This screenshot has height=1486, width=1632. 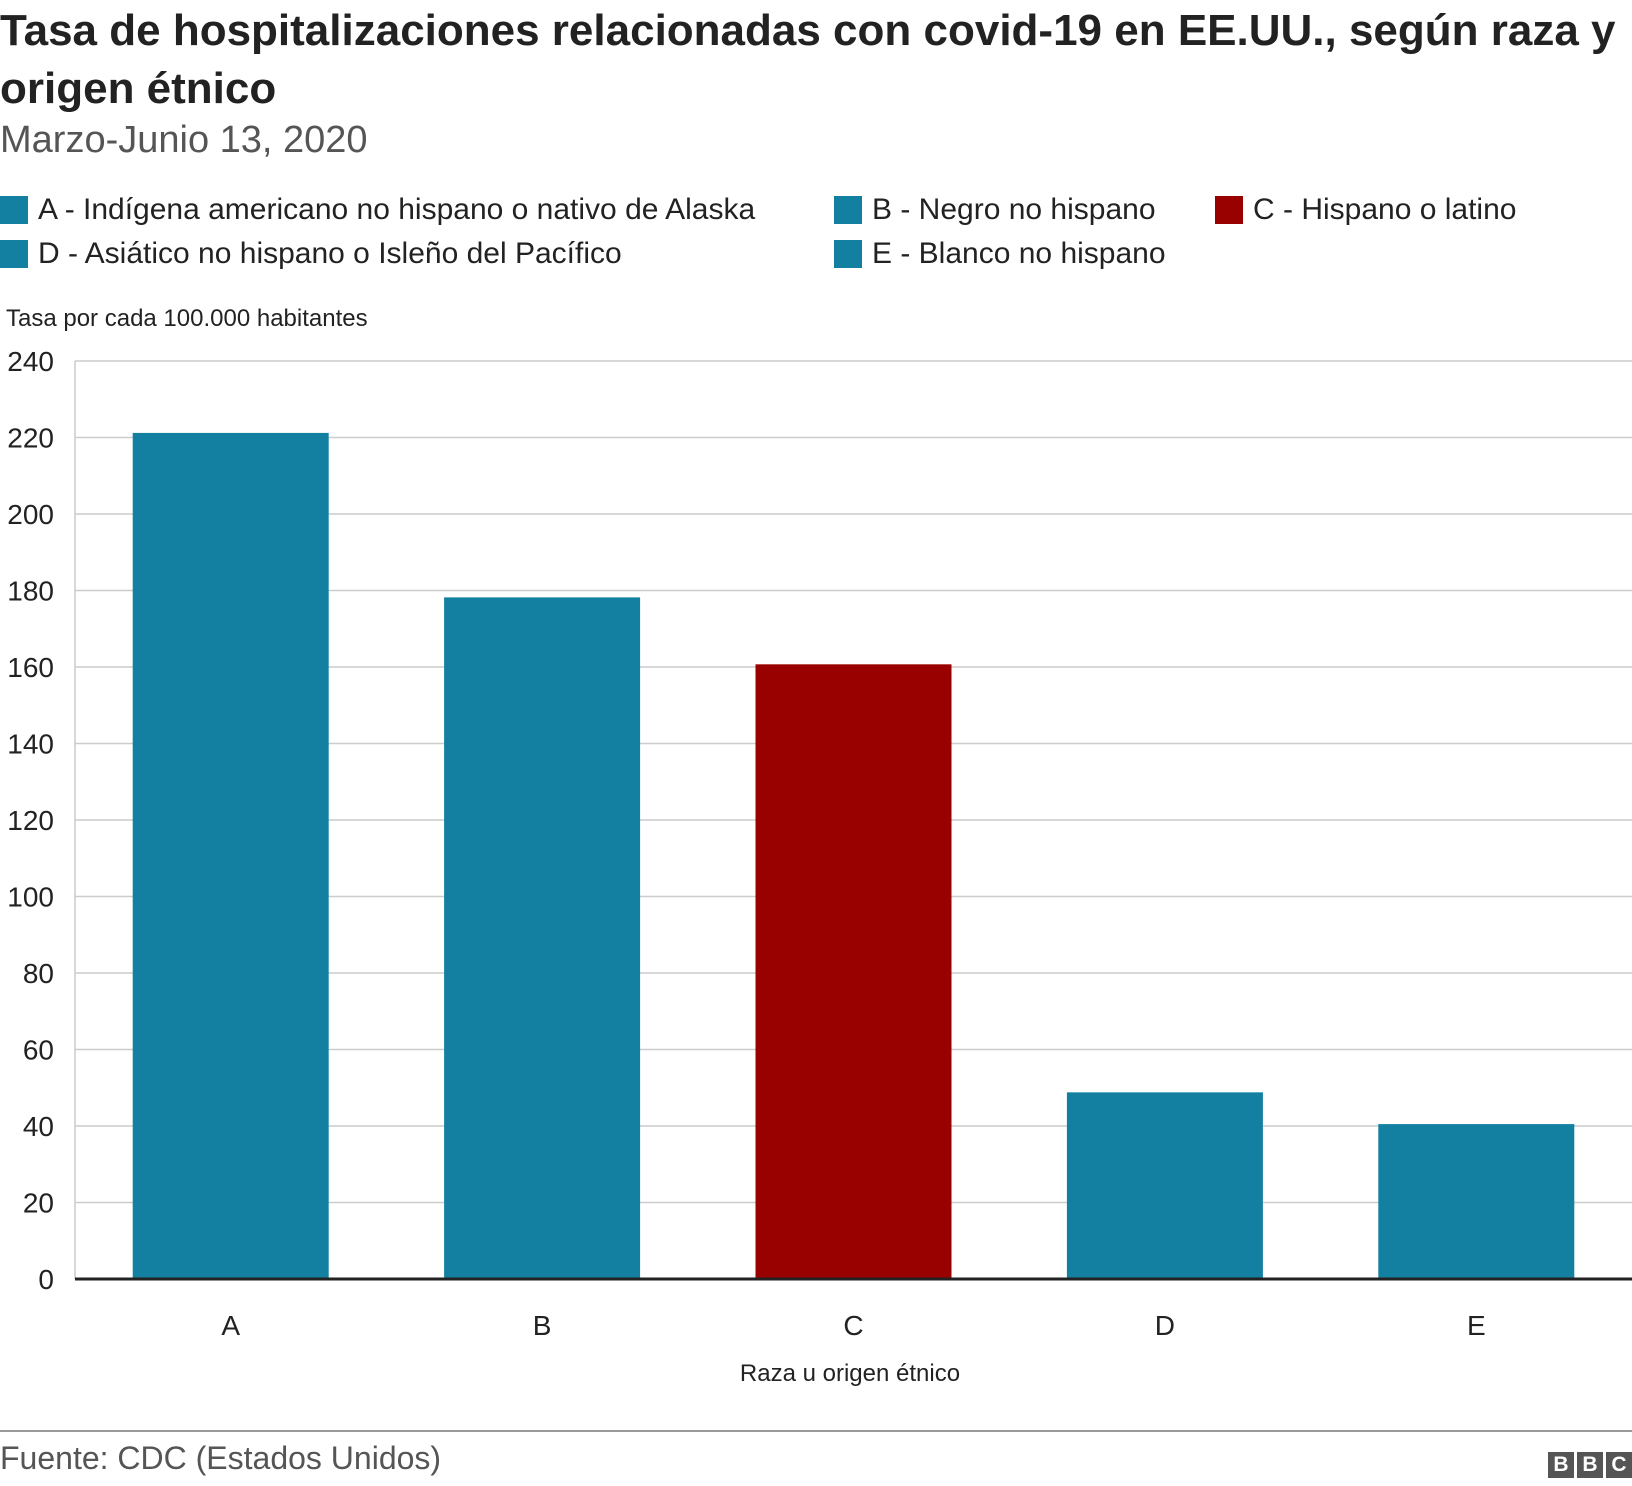 I want to click on legend-swatch-d, so click(x=14, y=254).